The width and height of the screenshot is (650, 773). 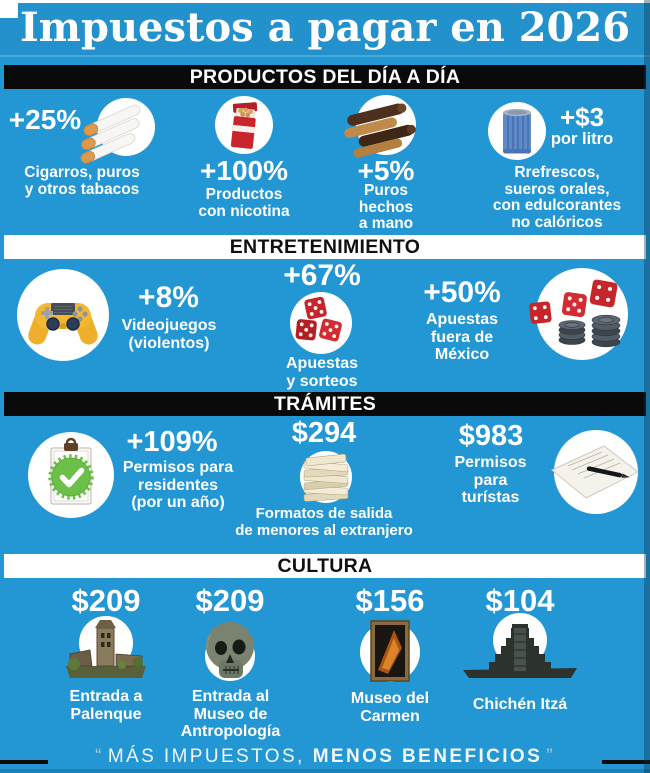 What do you see at coordinates (517, 131) in the screenshot?
I see `soda-can-icon` at bounding box center [517, 131].